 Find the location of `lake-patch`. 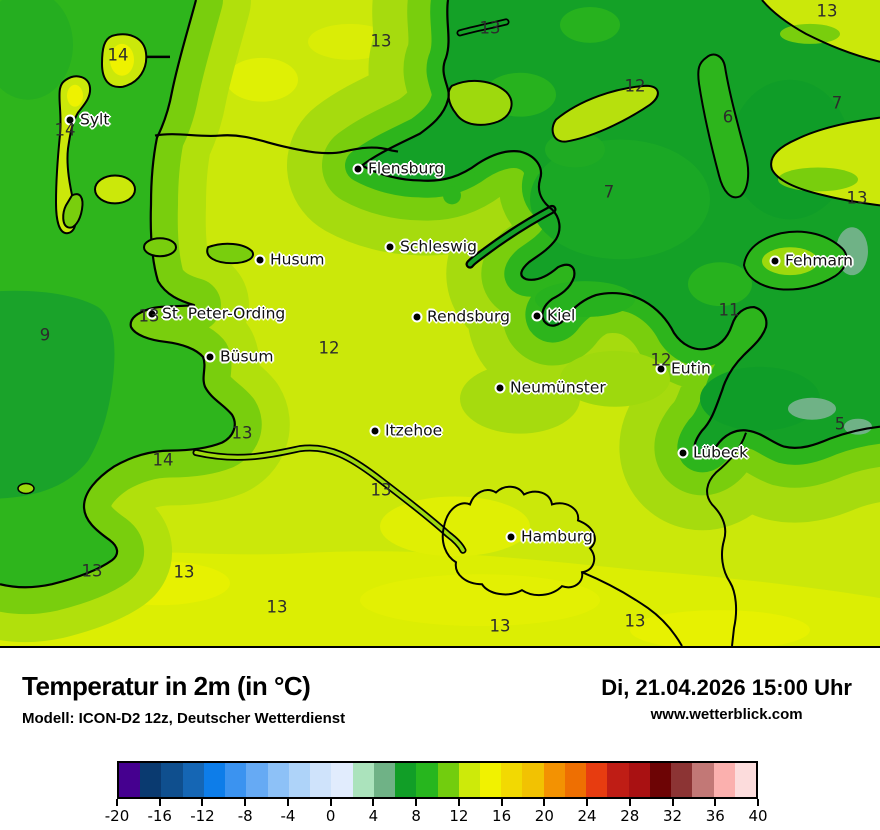

lake-patch is located at coordinates (452, 195).